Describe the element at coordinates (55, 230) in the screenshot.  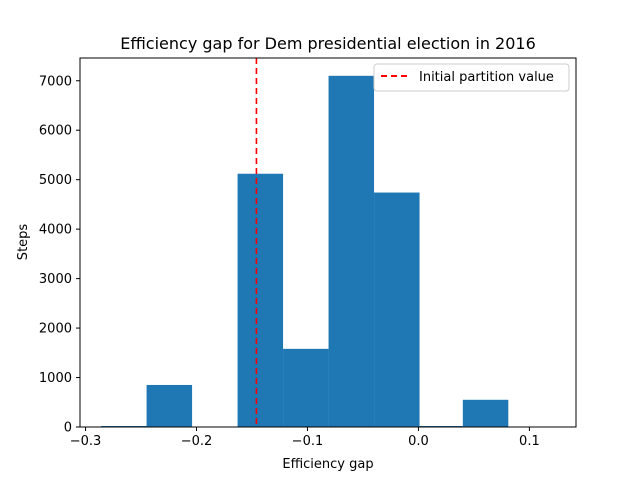
I see `y-tick-label-4: 4000` at that location.